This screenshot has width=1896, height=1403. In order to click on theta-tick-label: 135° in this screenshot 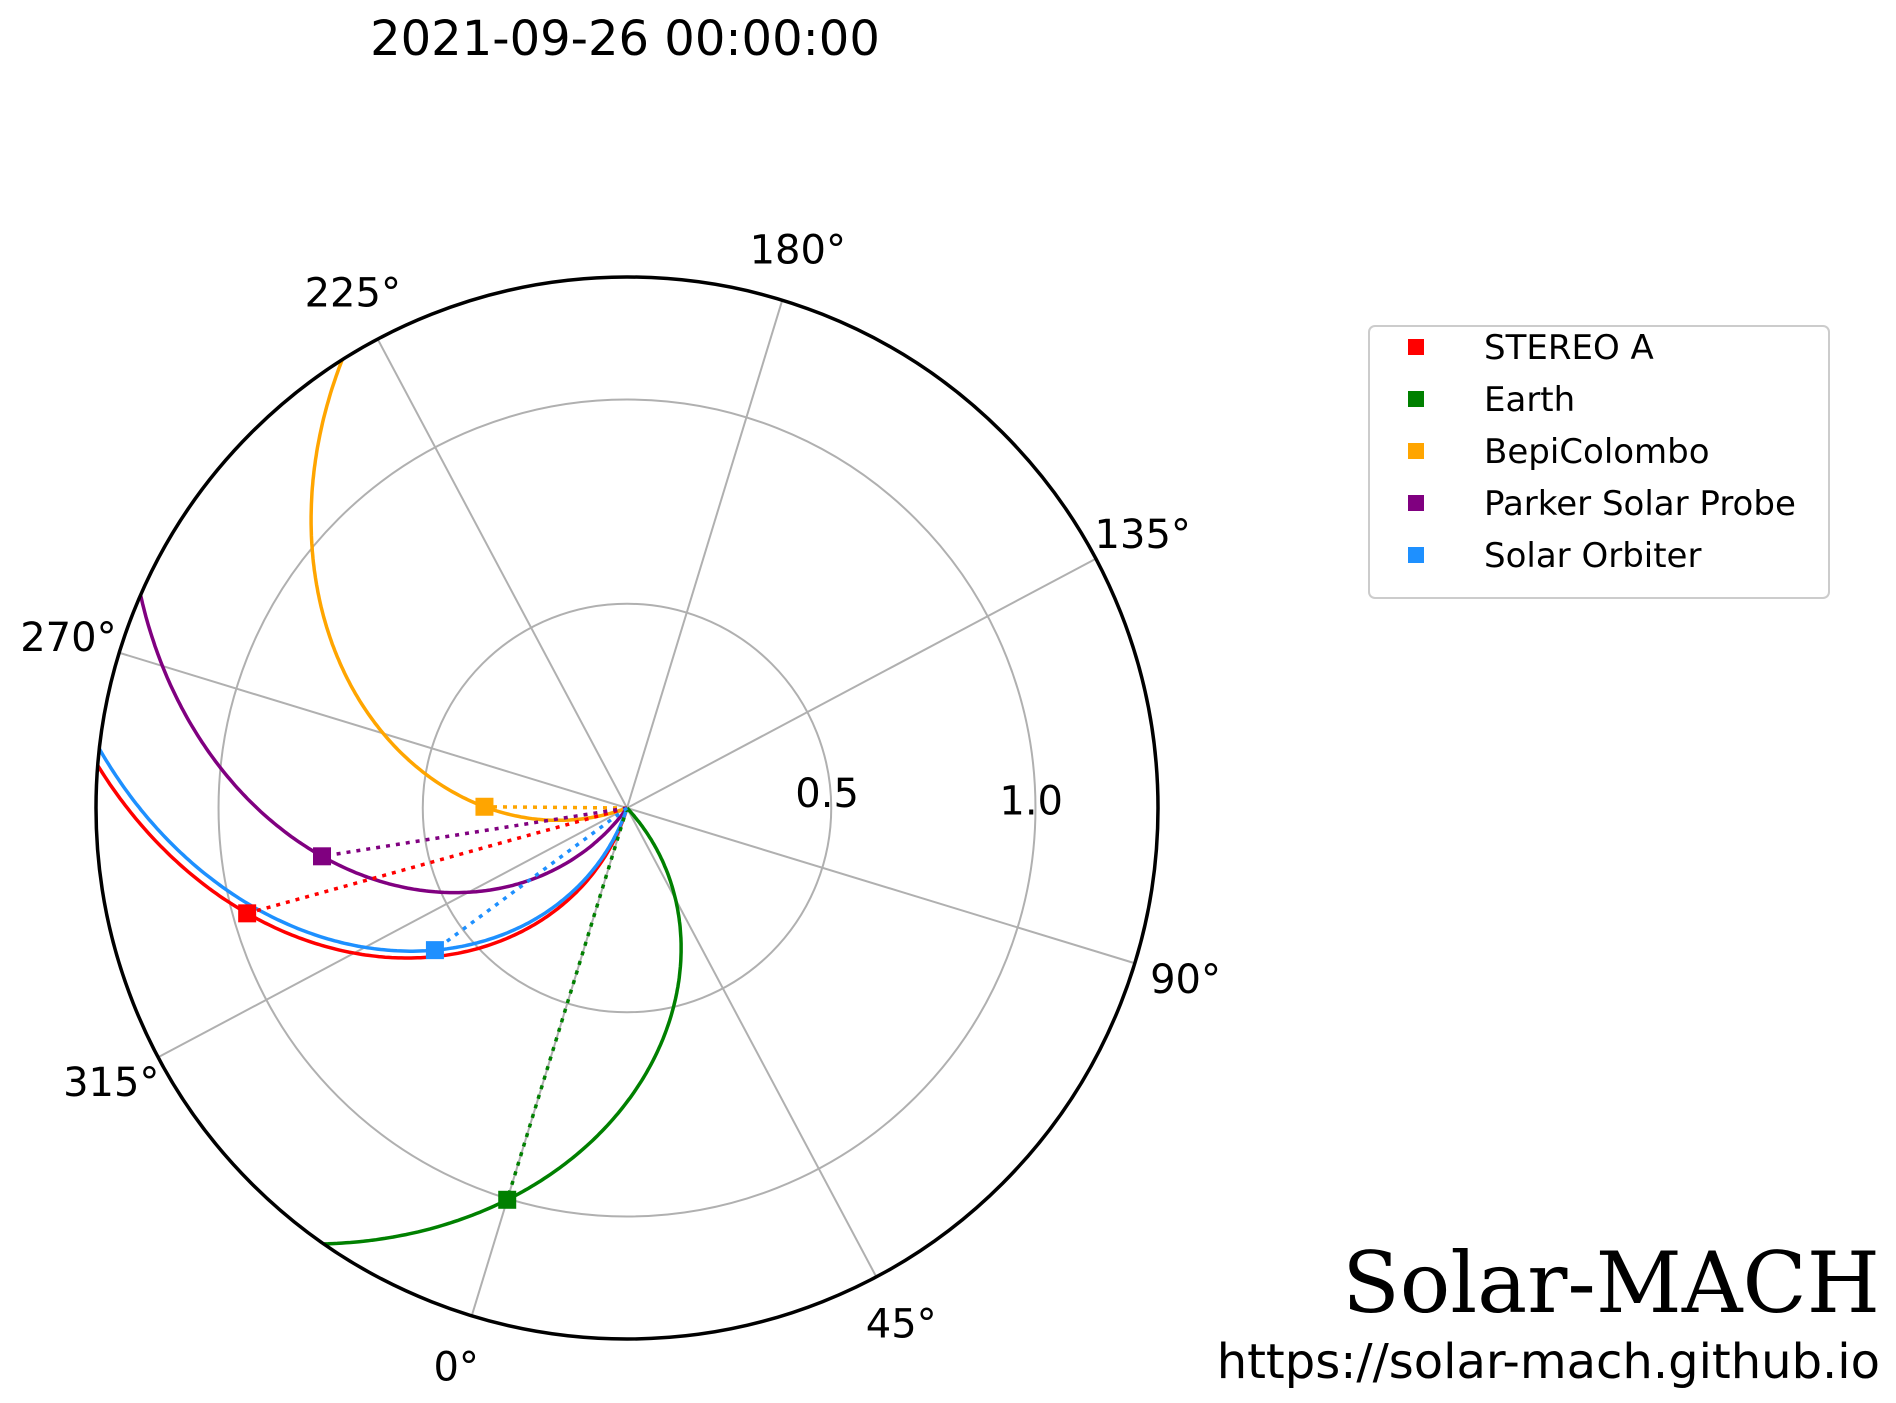, I will do `click(1143, 535)`.